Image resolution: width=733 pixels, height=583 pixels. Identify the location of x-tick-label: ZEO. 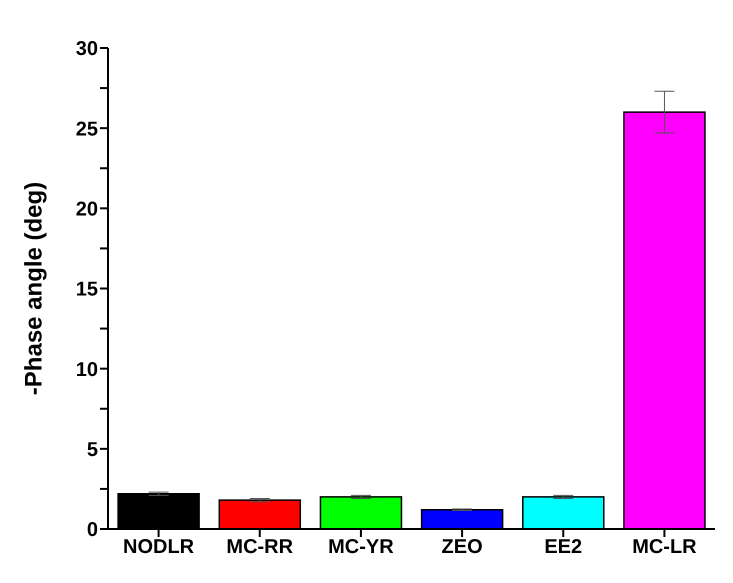
(462, 547).